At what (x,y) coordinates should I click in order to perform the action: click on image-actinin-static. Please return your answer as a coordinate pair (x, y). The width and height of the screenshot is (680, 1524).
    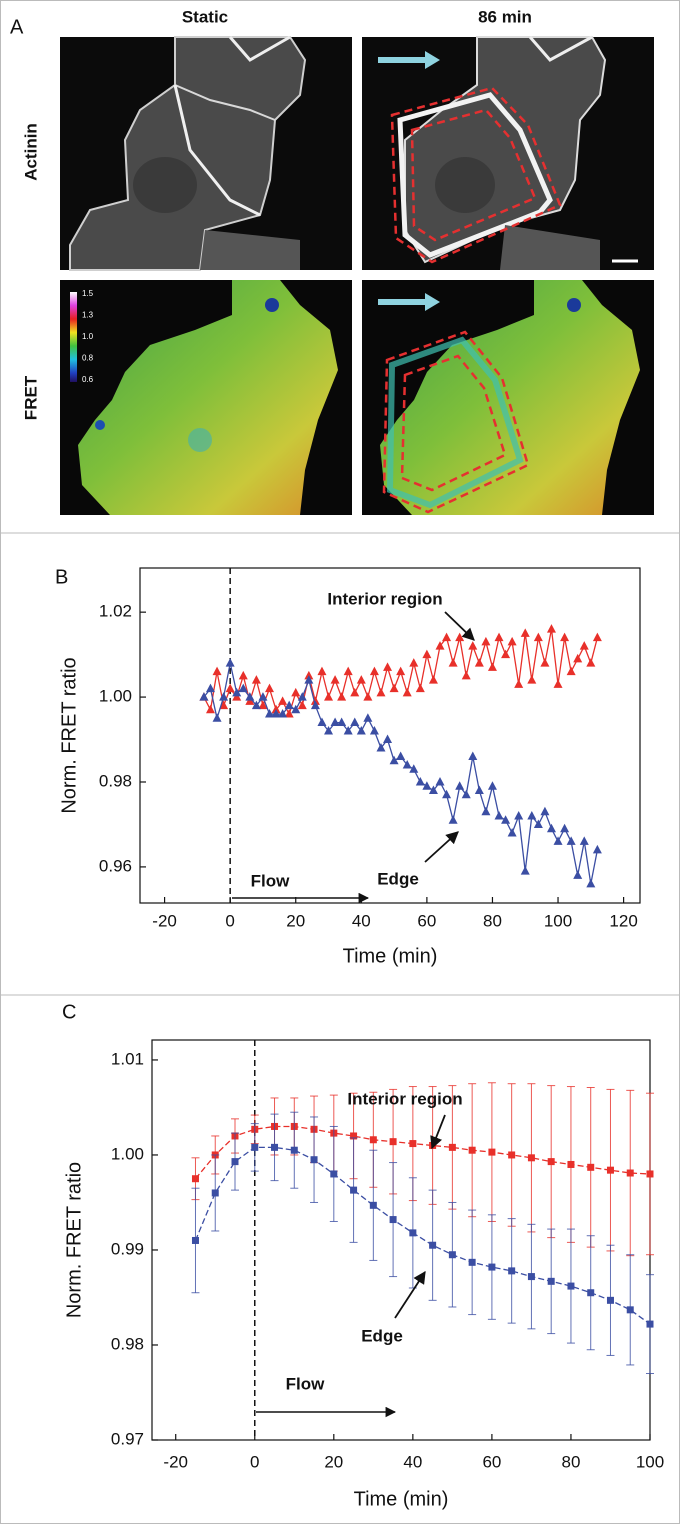
    Looking at the image, I should click on (206, 153).